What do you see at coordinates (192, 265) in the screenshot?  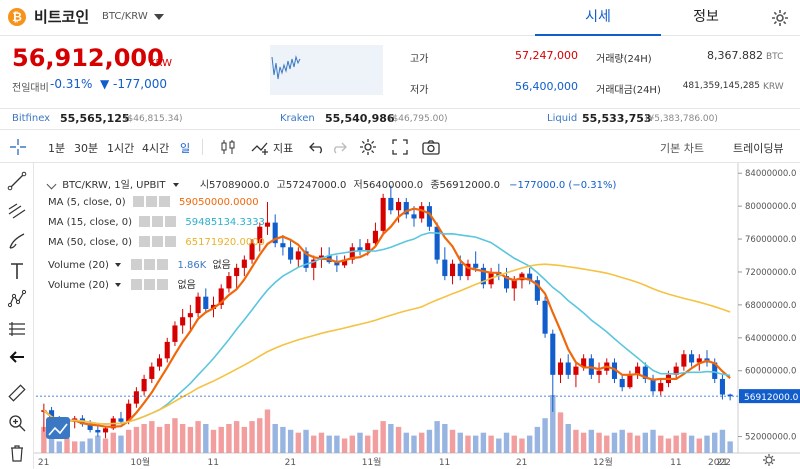 I see `volume-value: 1.86K` at bounding box center [192, 265].